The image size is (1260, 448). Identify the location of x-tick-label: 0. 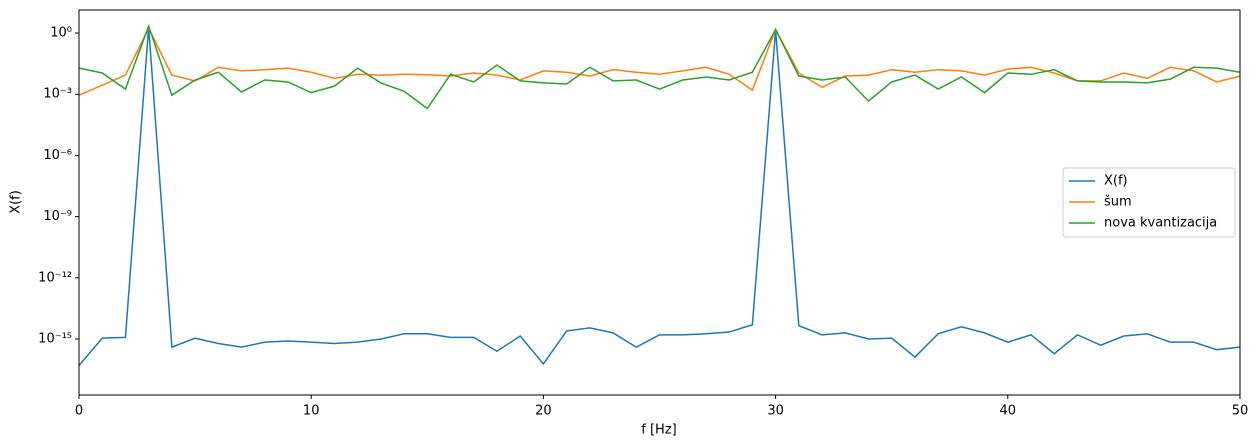
(79, 411).